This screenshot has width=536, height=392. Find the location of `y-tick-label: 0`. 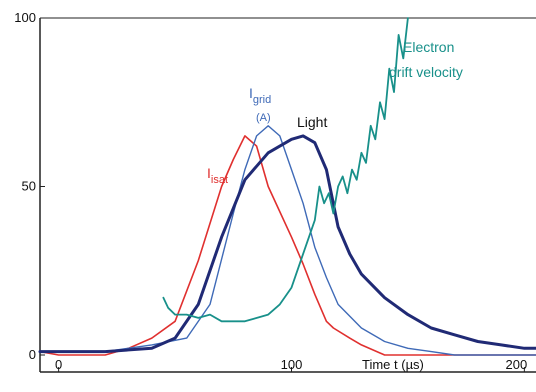

y-tick-label: 0 is located at coordinates (32, 354).